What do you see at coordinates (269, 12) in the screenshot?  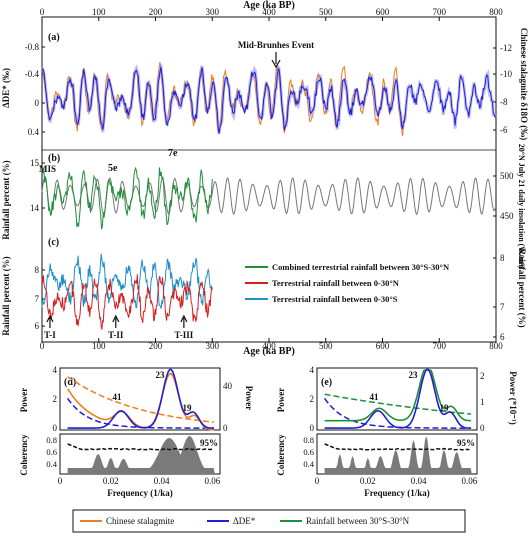 I see `top-tick-label: 400` at bounding box center [269, 12].